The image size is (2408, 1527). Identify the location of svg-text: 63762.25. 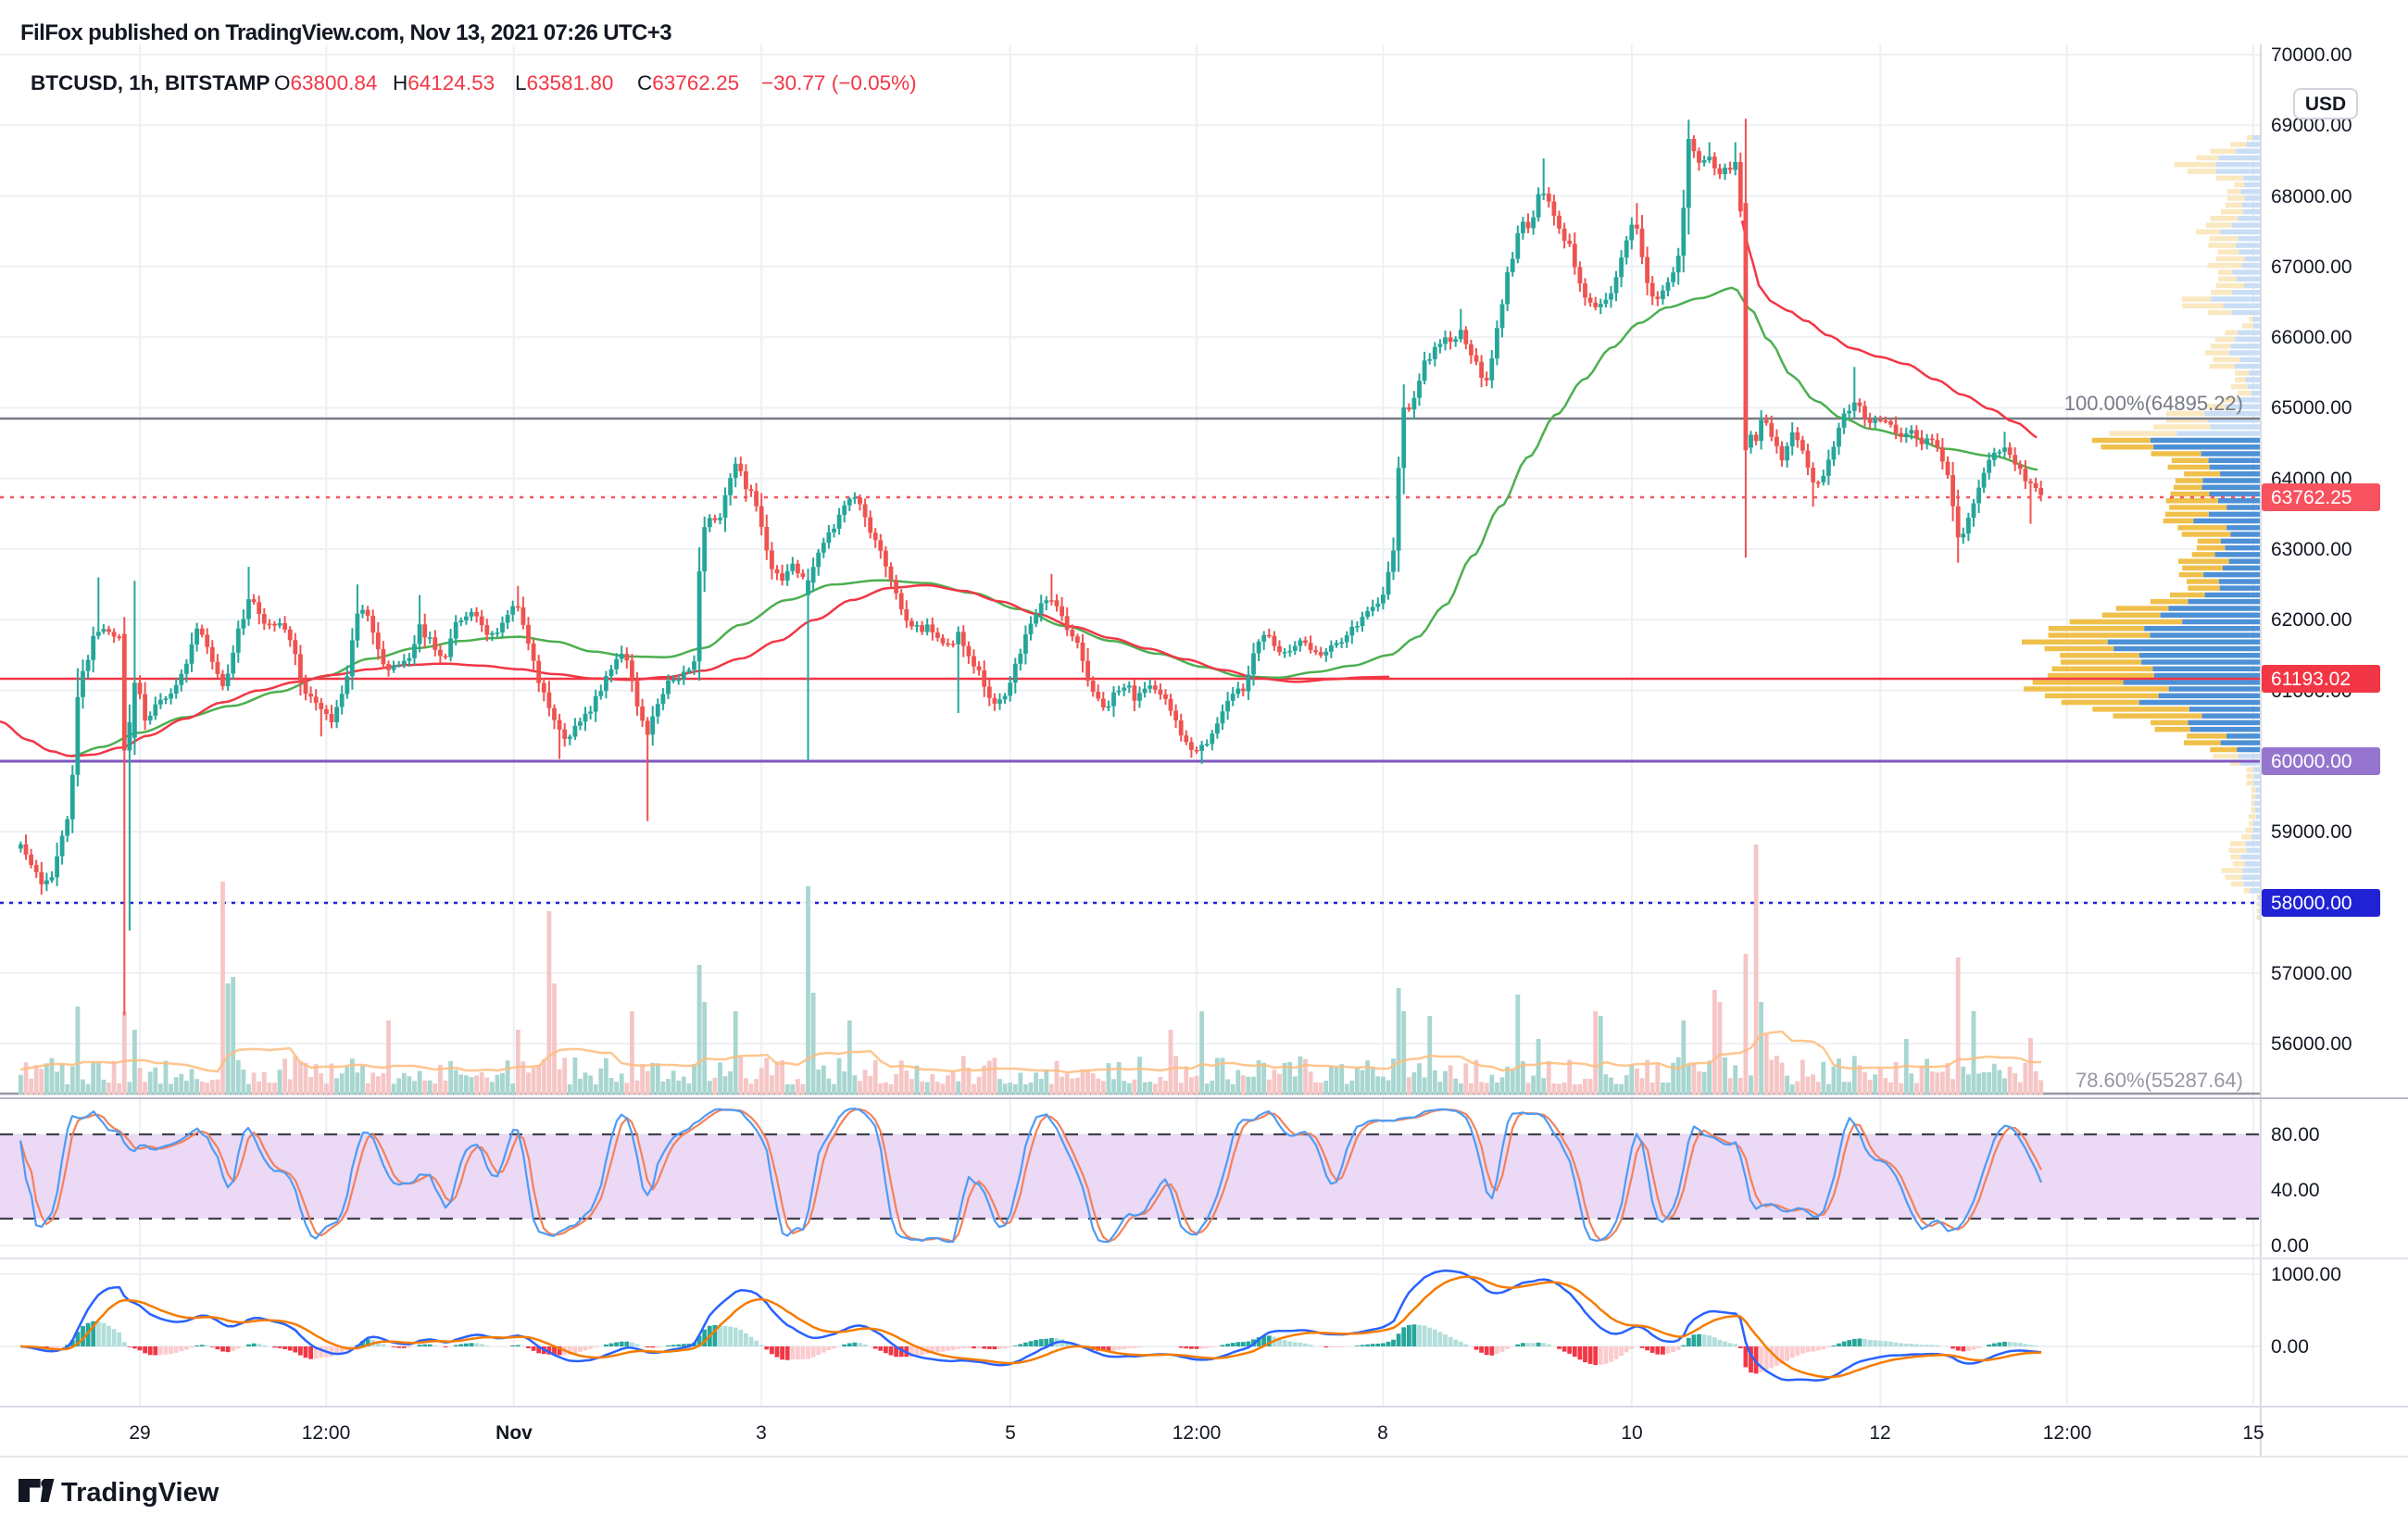
(2312, 497).